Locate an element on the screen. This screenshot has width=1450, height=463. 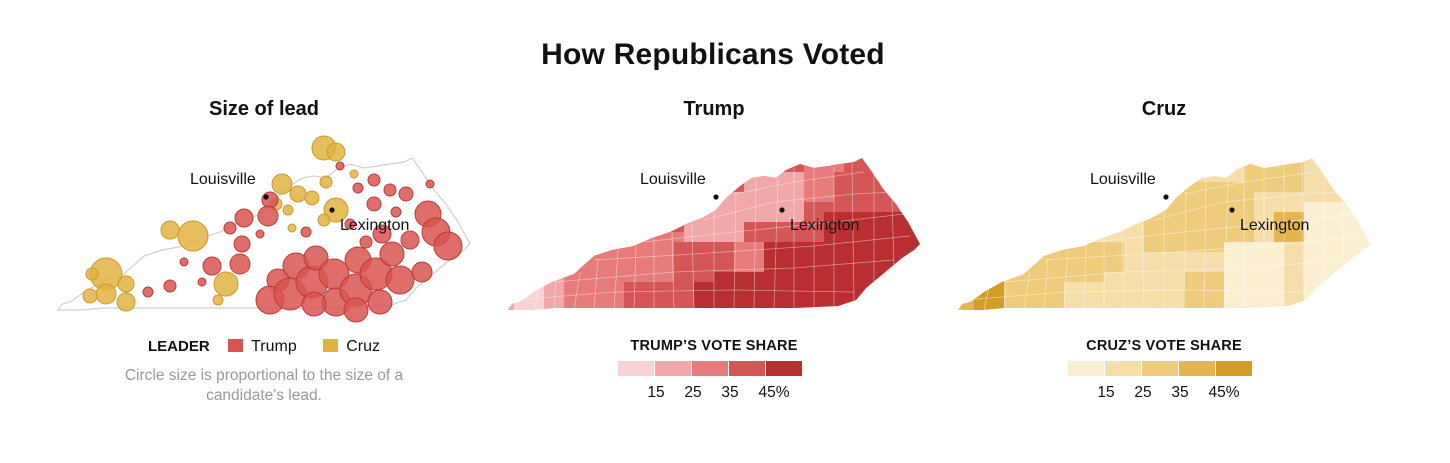
lead-map: Louisville Lexington is located at coordinates (263, 229).